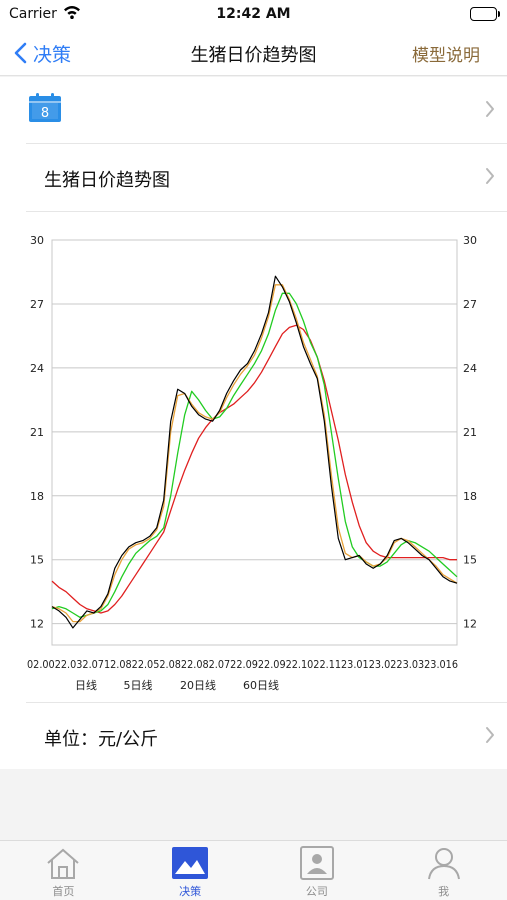  I want to click on home-icon, so click(63, 863).